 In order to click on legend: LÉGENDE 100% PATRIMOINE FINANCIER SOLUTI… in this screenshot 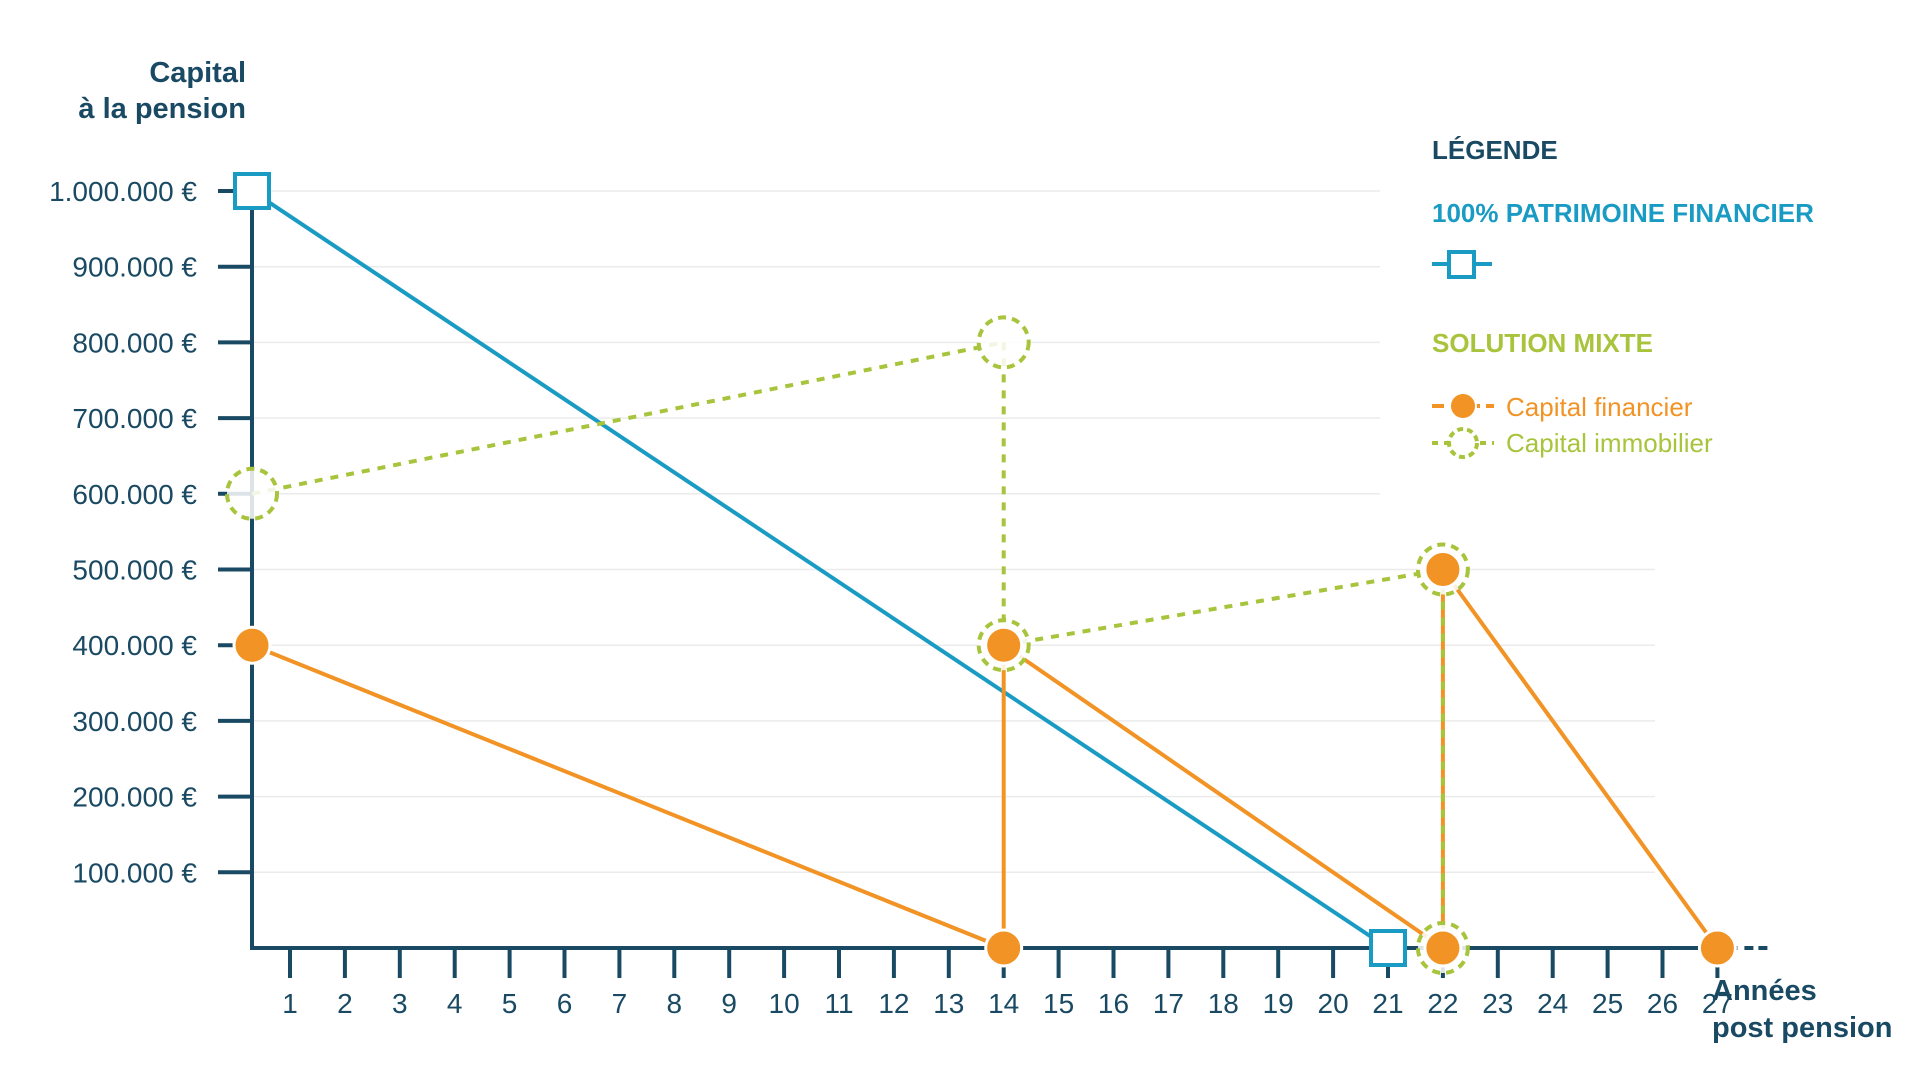, I will do `click(1623, 297)`.